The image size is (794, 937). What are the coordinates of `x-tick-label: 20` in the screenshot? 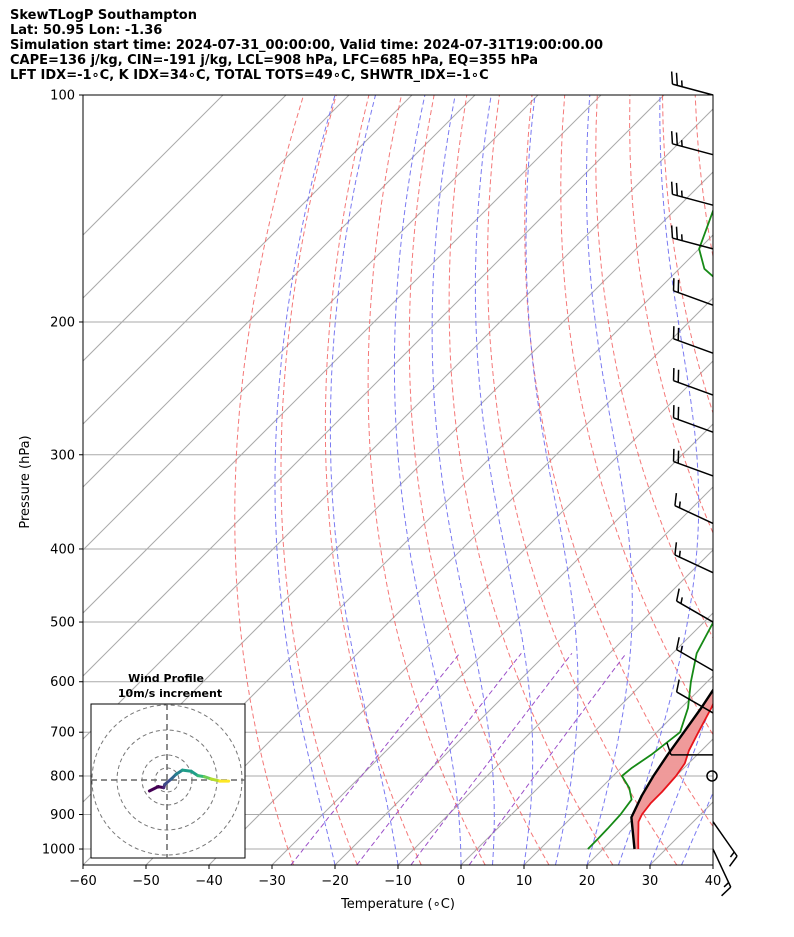 It's located at (587, 881).